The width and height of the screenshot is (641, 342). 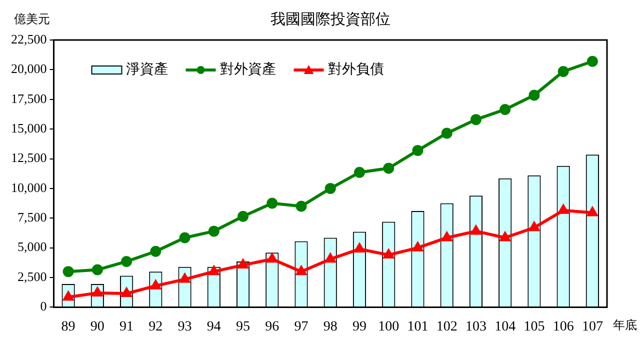 I want to click on legend-label: 對外資產, so click(x=248, y=70).